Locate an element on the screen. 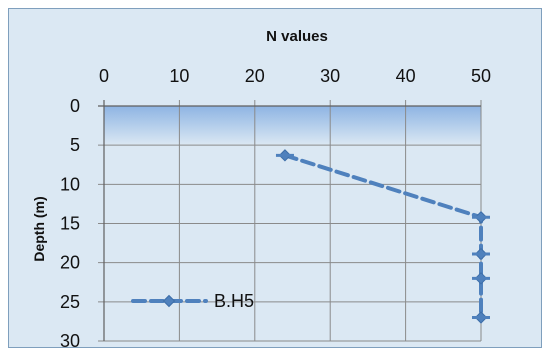 This screenshot has width=550, height=356. x-tick-label: 20 is located at coordinates (255, 76).